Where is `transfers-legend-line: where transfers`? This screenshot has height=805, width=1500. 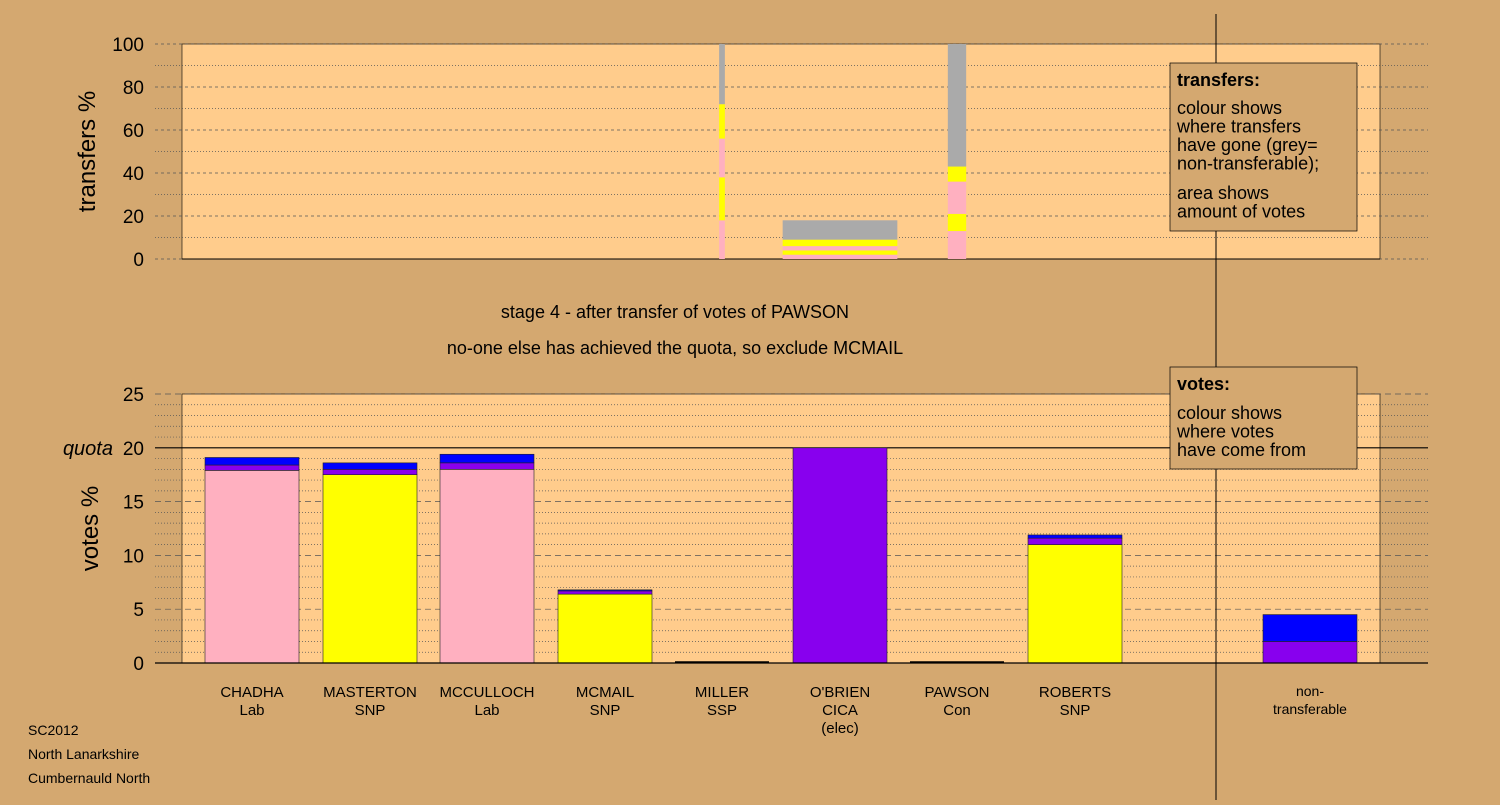
transfers-legend-line: where transfers is located at coordinates (1238, 127).